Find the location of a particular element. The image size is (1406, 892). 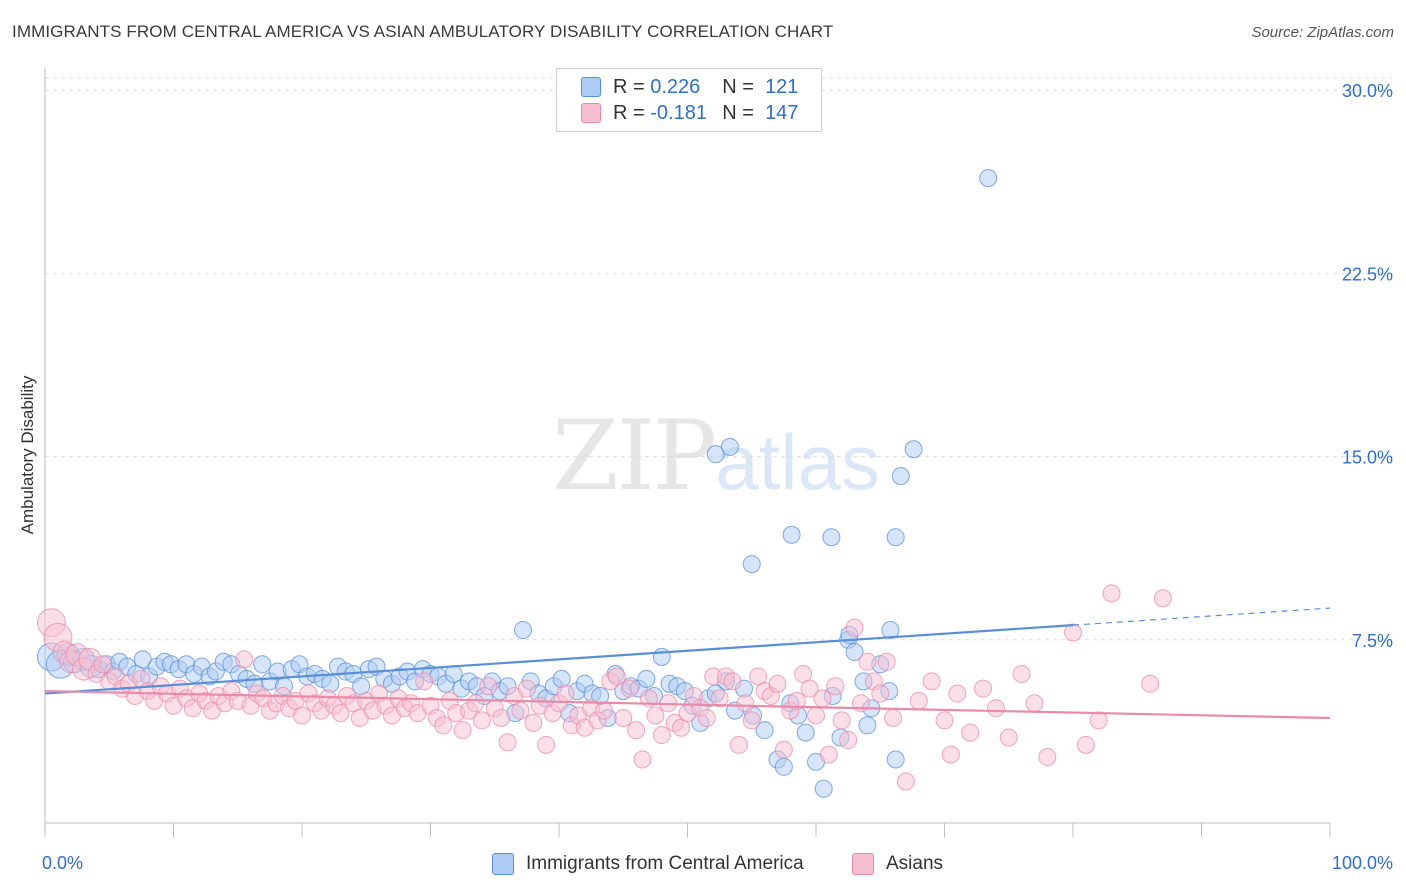

x-tick-label: 100.0% is located at coordinates (1362, 863).